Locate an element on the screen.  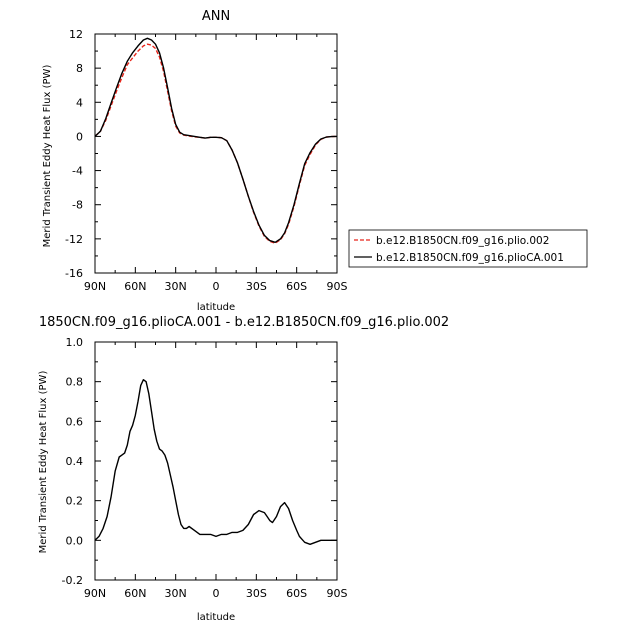
bottom-x-axis-label: latitude is located at coordinates (216, 617).